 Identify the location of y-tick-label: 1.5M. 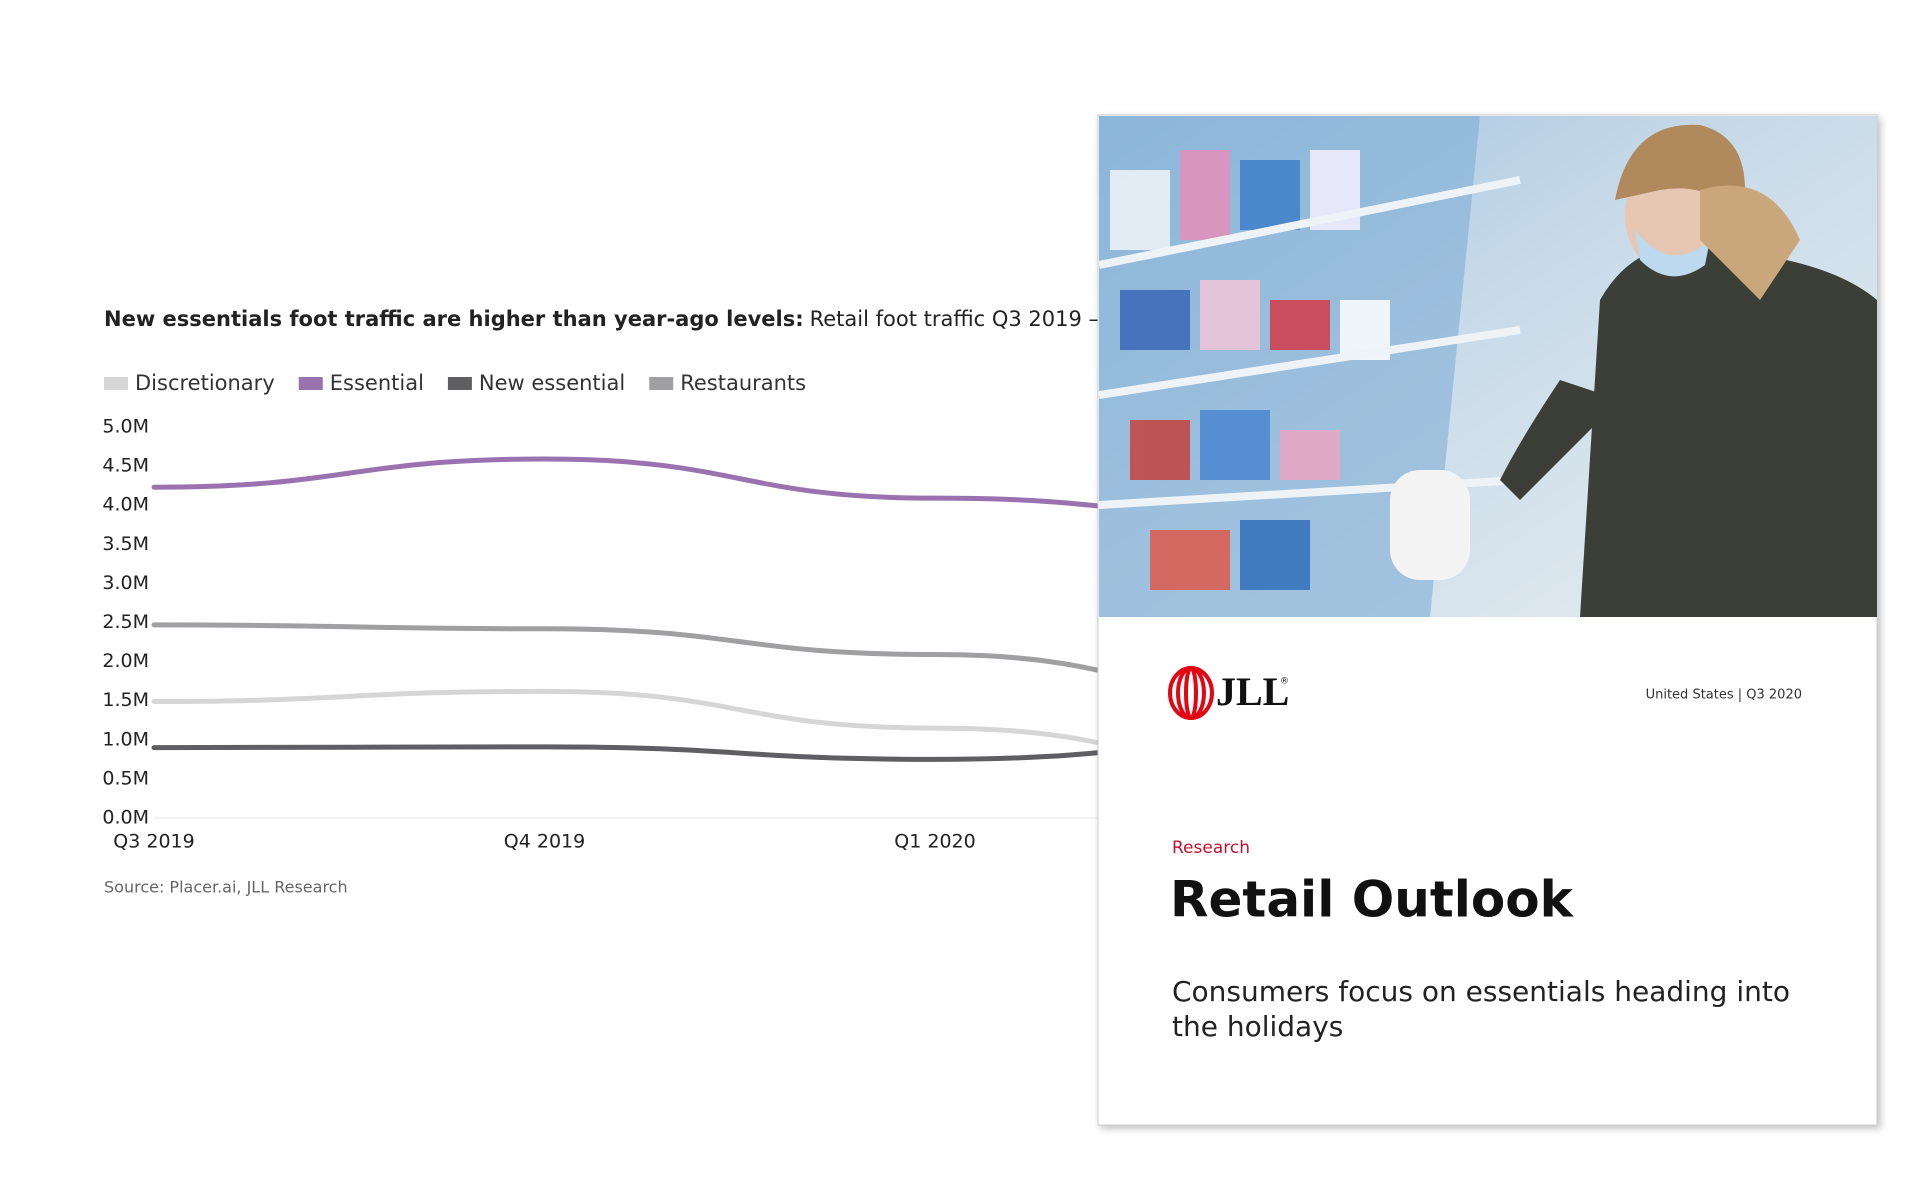
(125, 700).